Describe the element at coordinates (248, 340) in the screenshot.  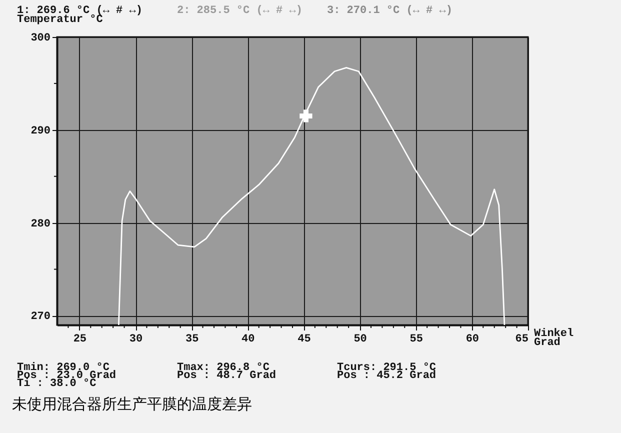
I see `x-tick-label: 40` at that location.